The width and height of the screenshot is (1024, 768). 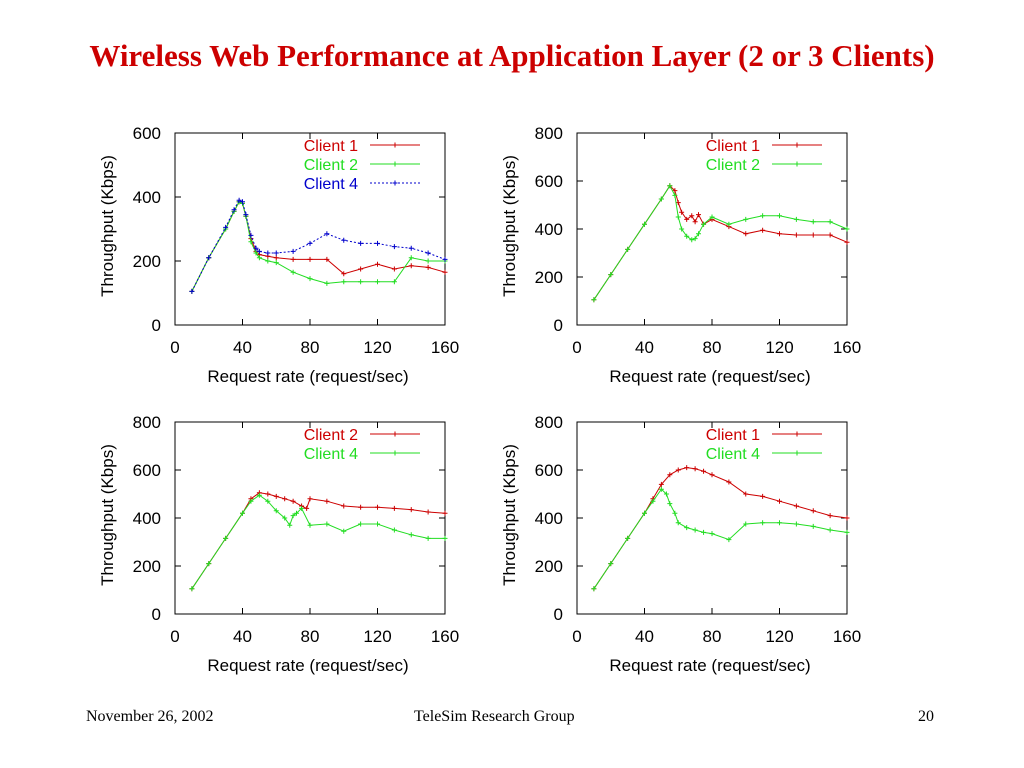 What do you see at coordinates (147, 422) in the screenshot?
I see `y-tick-label: 800` at bounding box center [147, 422].